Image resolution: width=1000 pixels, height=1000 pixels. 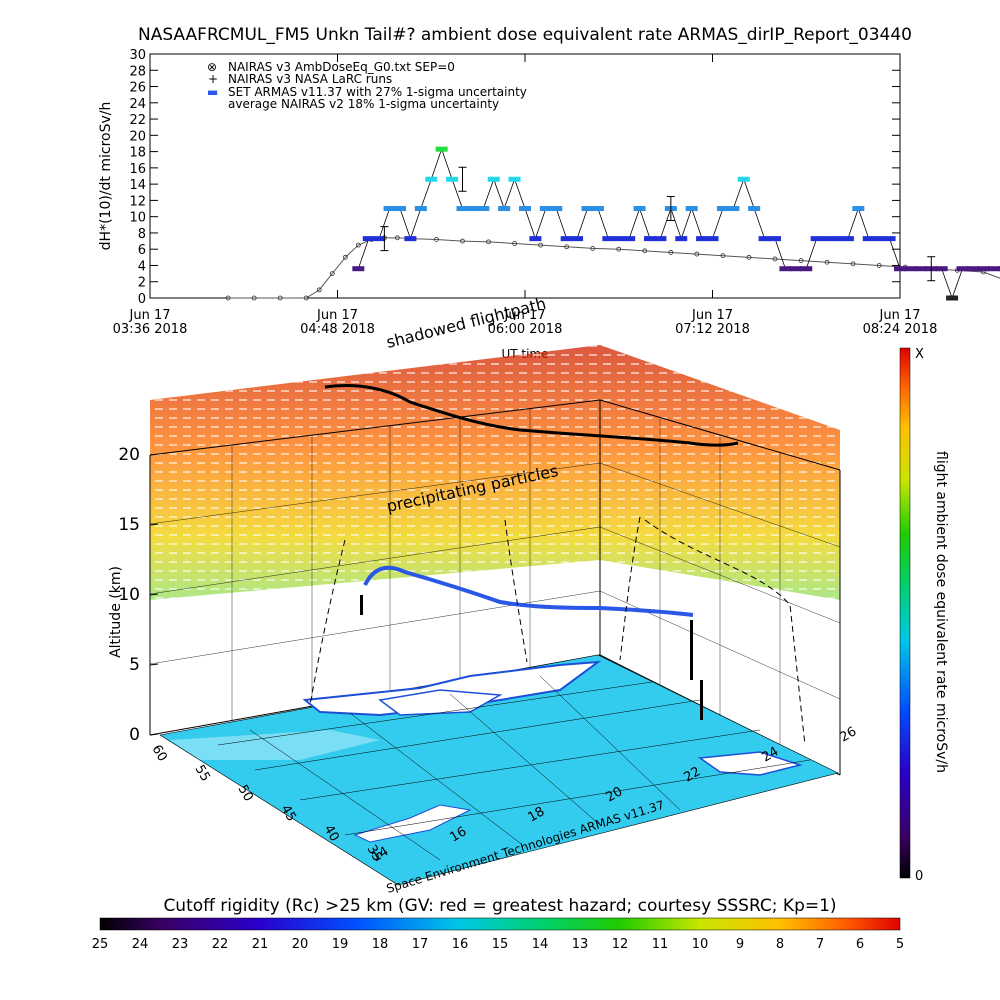 I want to click on colorbar-tick-label: 10, so click(x=700, y=944).